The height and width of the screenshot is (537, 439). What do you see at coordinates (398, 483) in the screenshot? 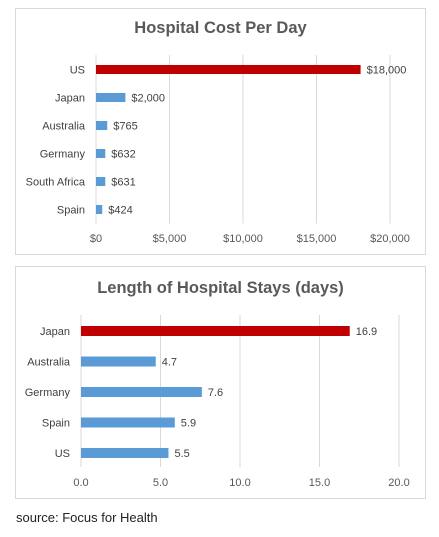
I see `x-tick-label: 20.0` at bounding box center [398, 483].